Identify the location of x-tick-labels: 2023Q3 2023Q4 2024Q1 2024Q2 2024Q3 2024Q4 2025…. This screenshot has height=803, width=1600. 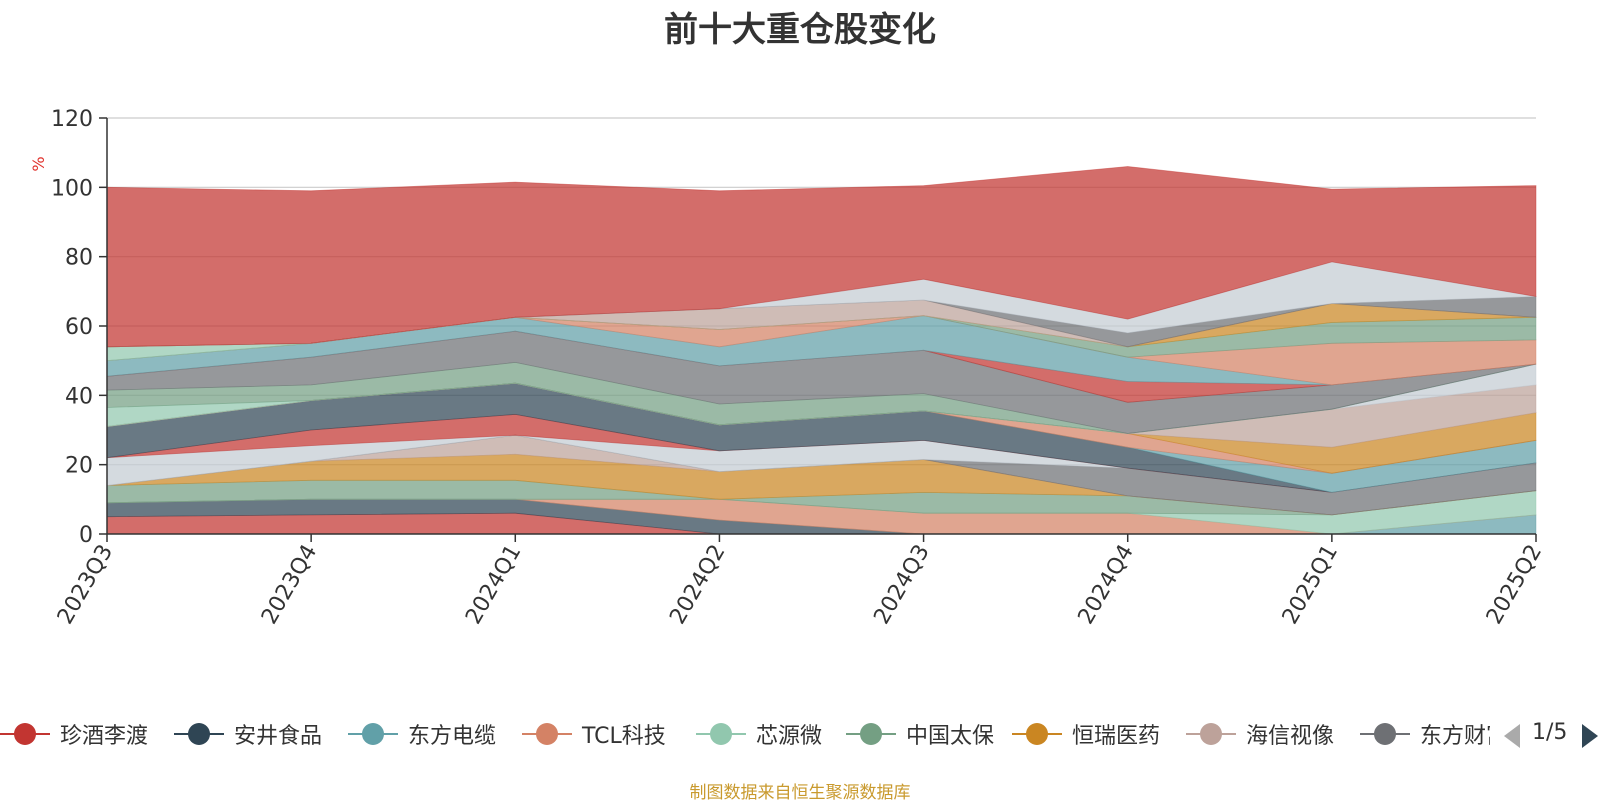
(800, 581).